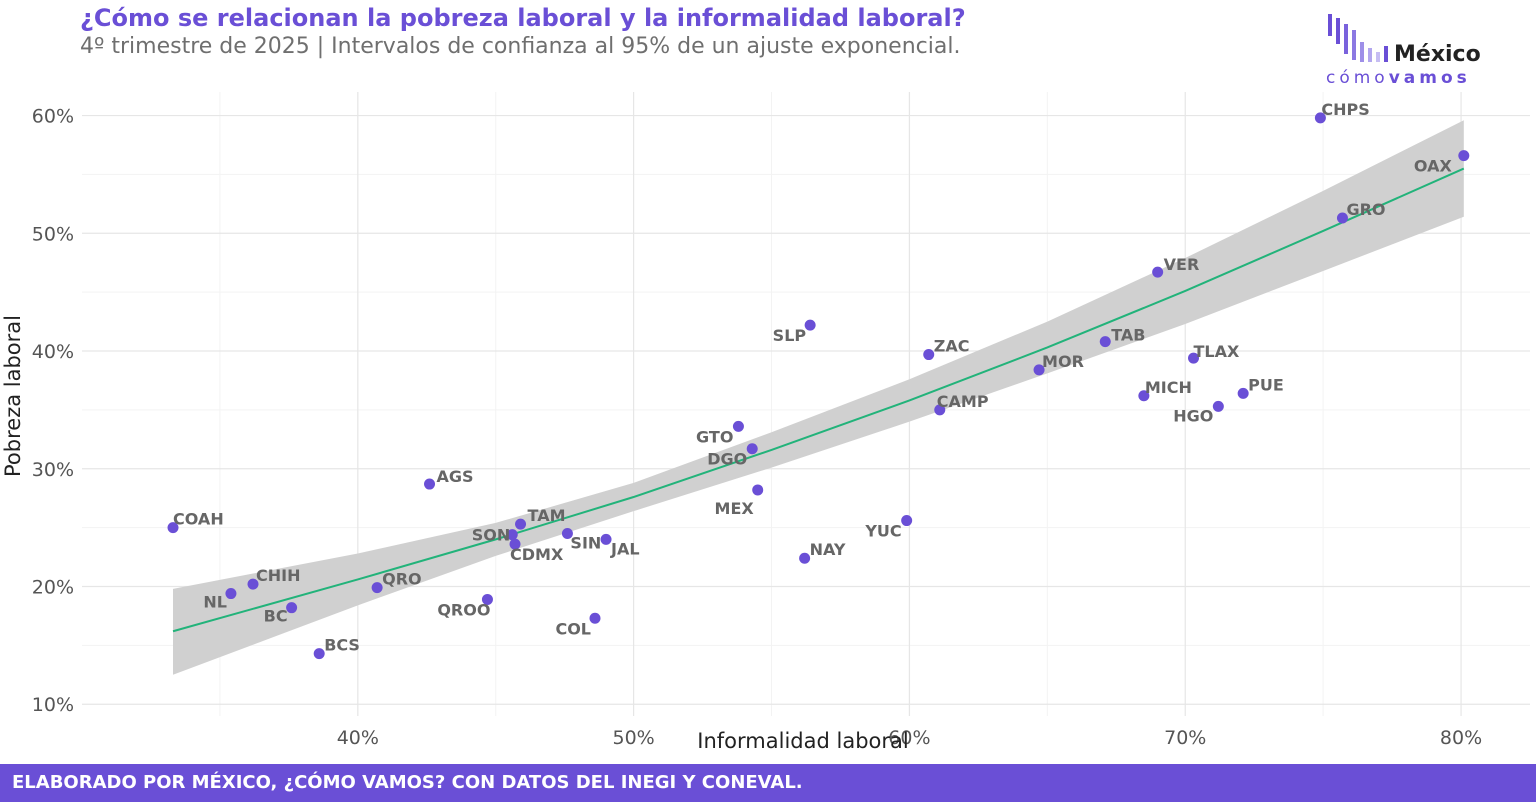  What do you see at coordinates (377, 588) in the screenshot?
I see `point-qro` at bounding box center [377, 588].